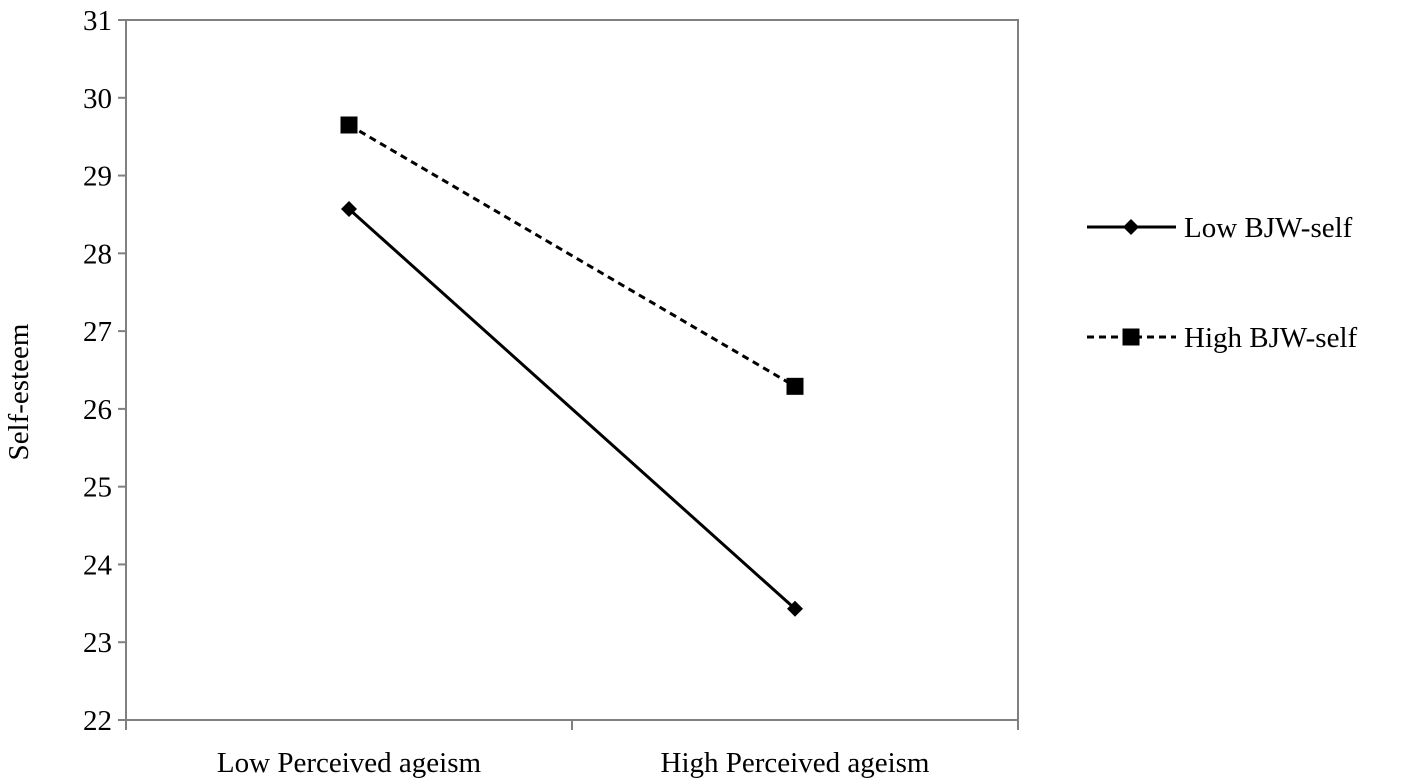 The height and width of the screenshot is (783, 1421). Describe the element at coordinates (1268, 228) in the screenshot. I see `legend-label: Low BJW-self` at that location.